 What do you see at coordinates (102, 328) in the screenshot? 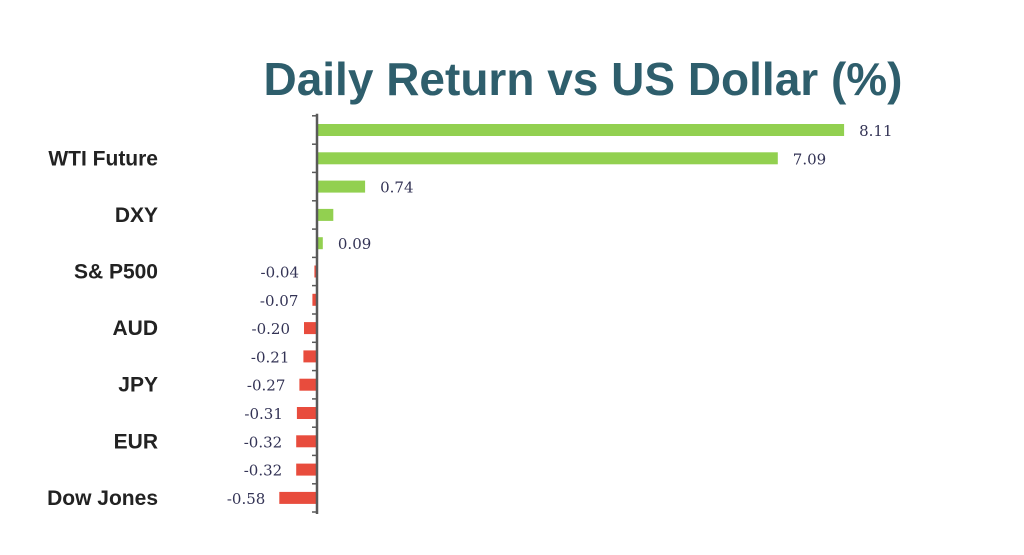
I see `category-labels-group: WTI Future DXY S& P500 AUD JPY EUR Dow Jones` at bounding box center [102, 328].